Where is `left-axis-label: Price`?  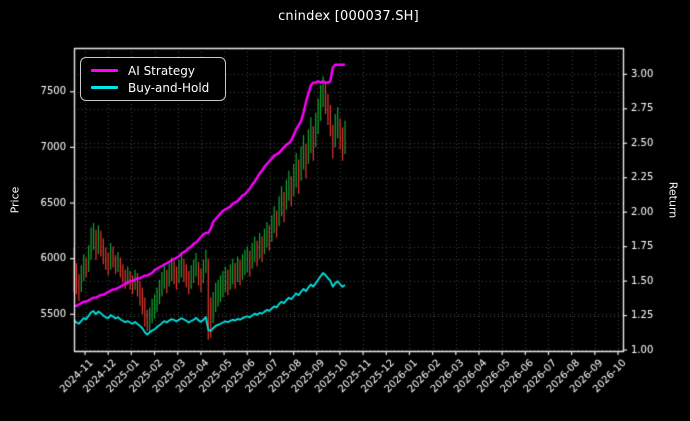 left-axis-label: Price is located at coordinates (15, 200).